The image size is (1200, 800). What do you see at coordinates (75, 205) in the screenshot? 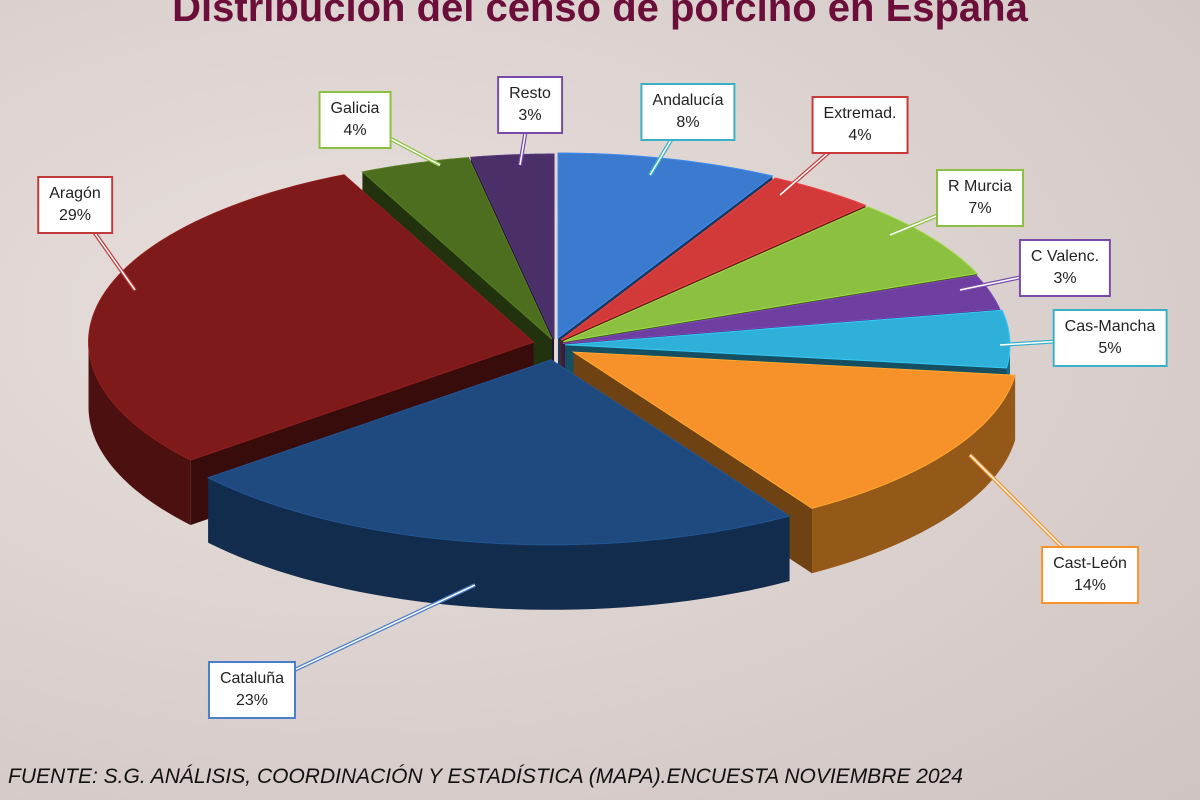
I see `data-label-arag-n: Aragón 29%` at bounding box center [75, 205].